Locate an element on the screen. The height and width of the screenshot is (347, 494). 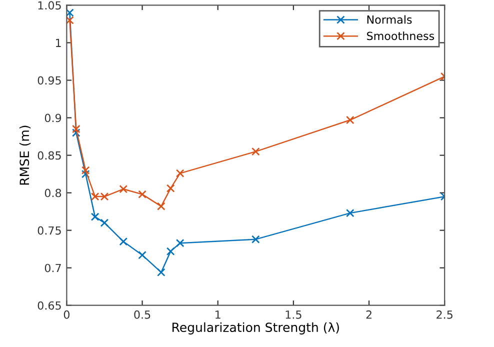
x-tick-label: 0.5 is located at coordinates (142, 314).